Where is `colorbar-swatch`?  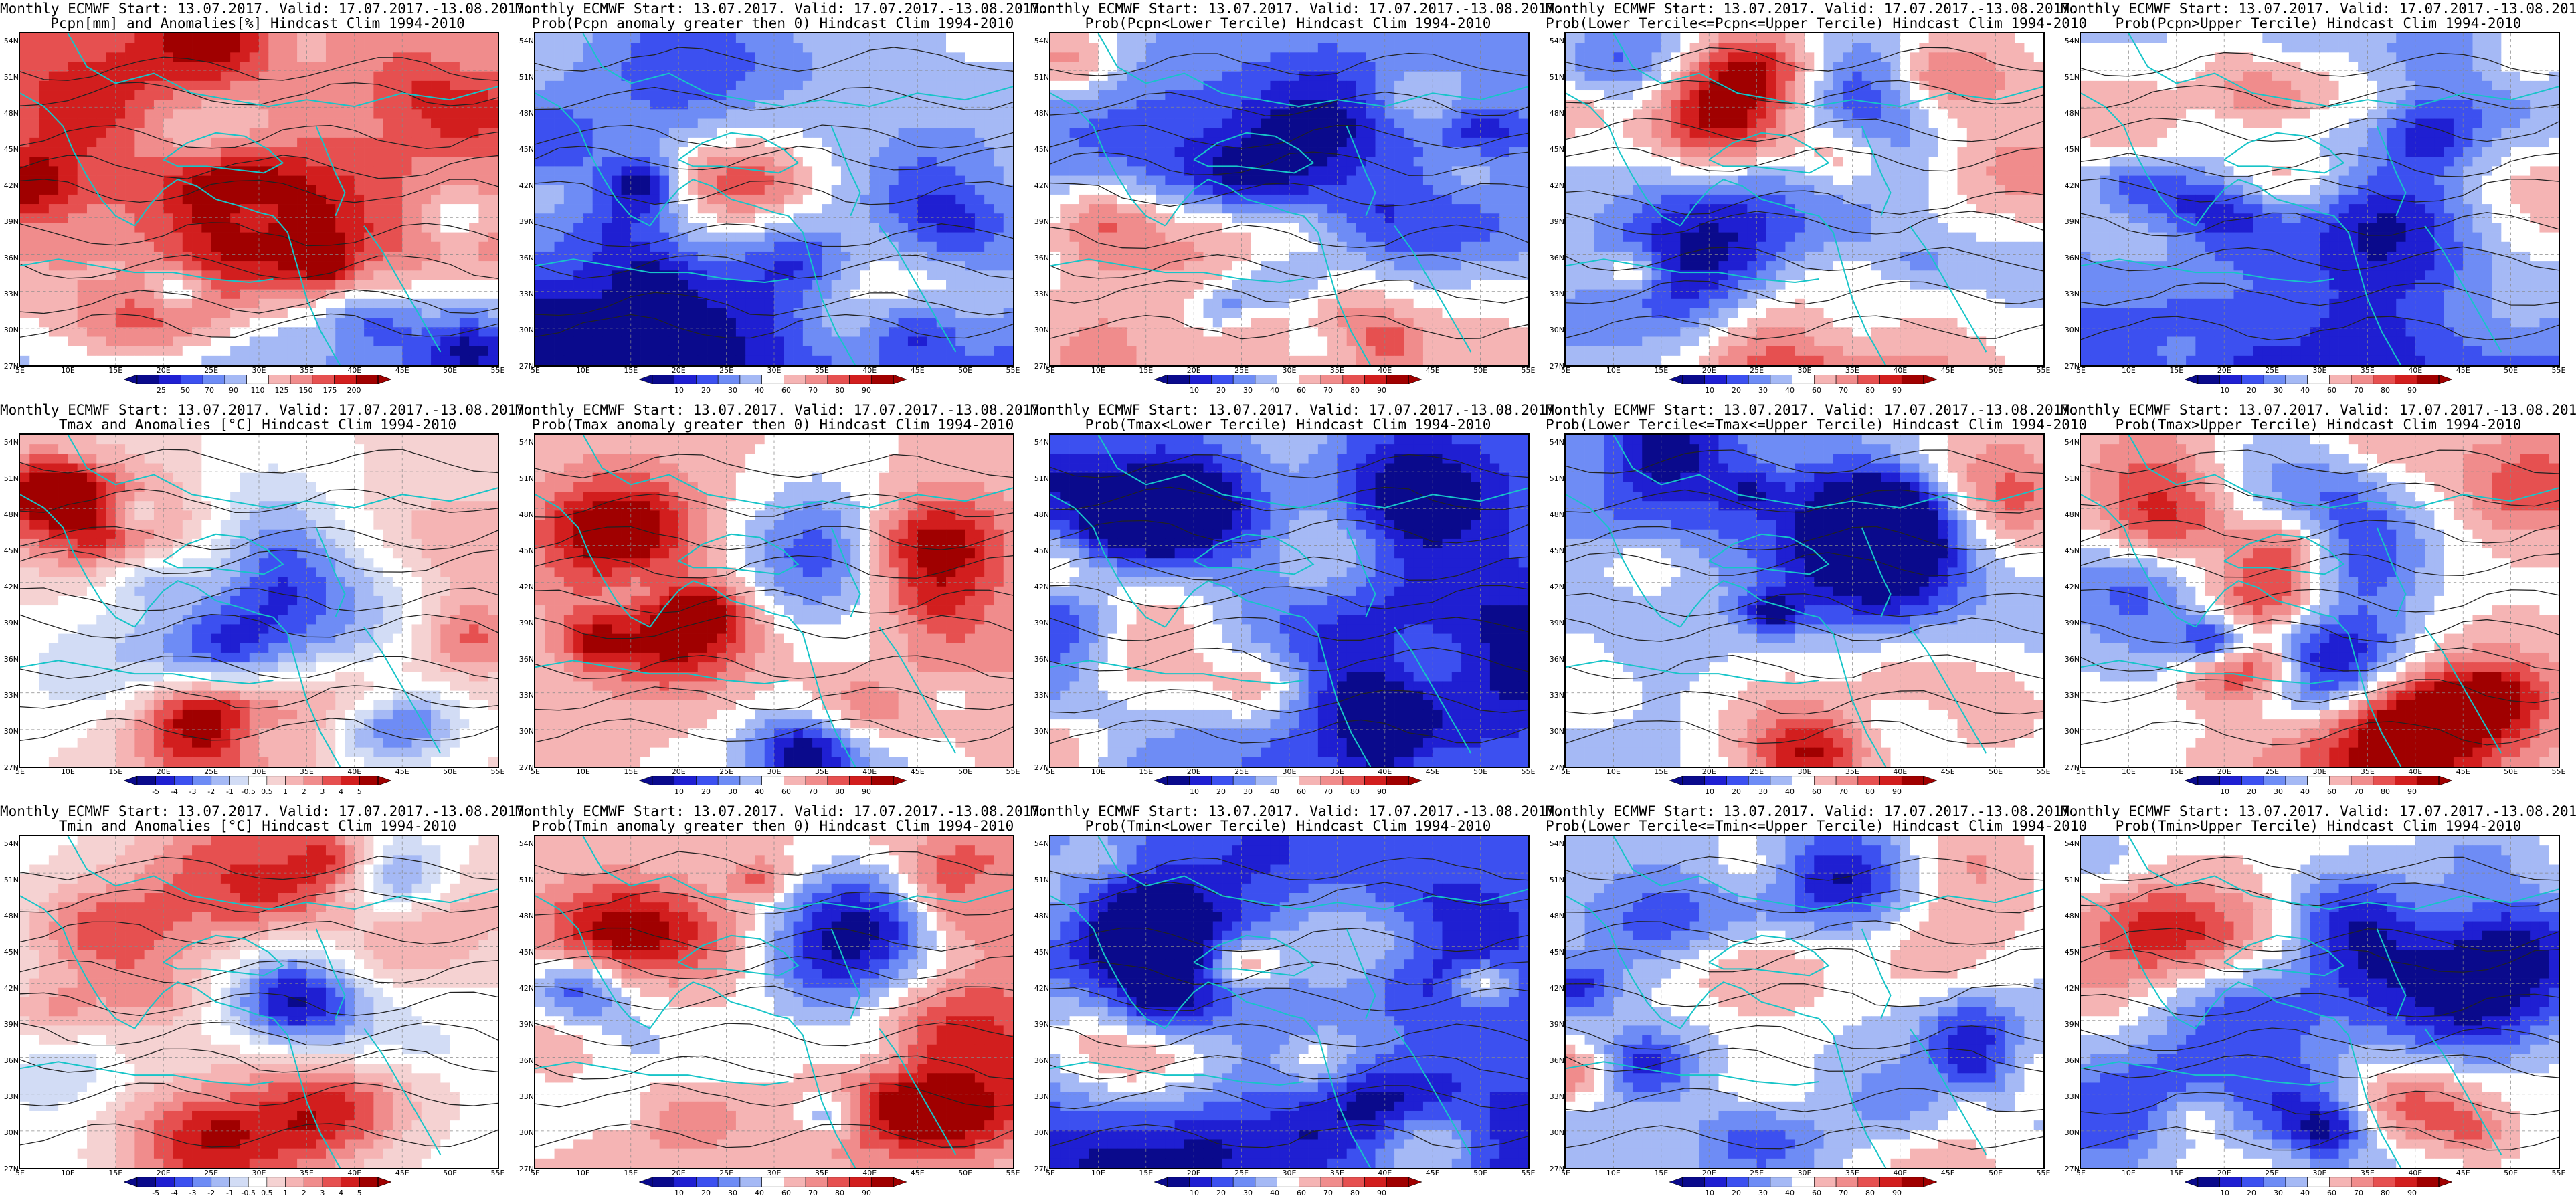
colorbar-swatch is located at coordinates (860, 379).